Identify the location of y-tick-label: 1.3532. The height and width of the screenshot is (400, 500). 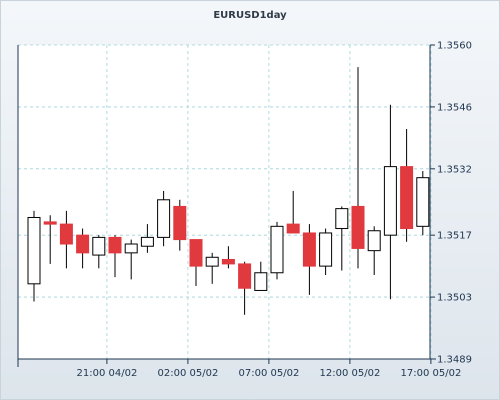
(454, 169).